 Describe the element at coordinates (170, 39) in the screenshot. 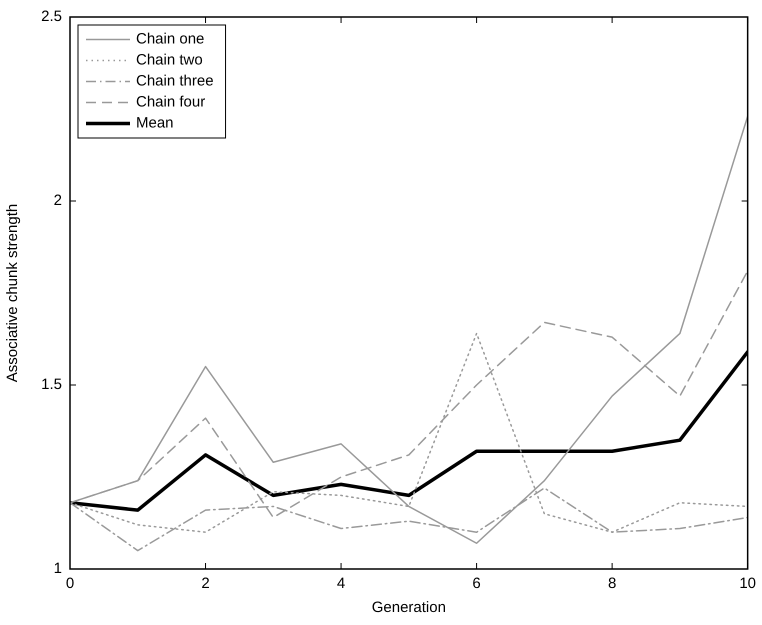

I see `legend-label: Chain one` at that location.